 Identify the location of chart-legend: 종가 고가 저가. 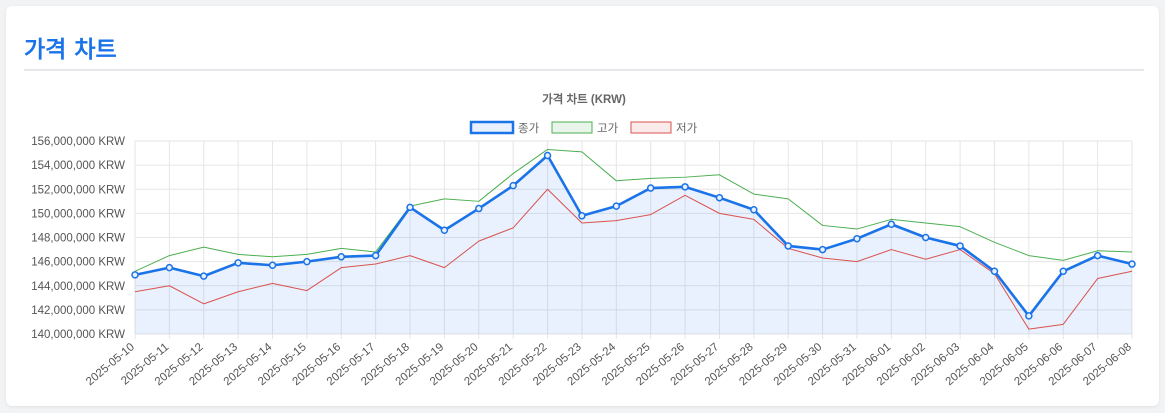
(583, 127).